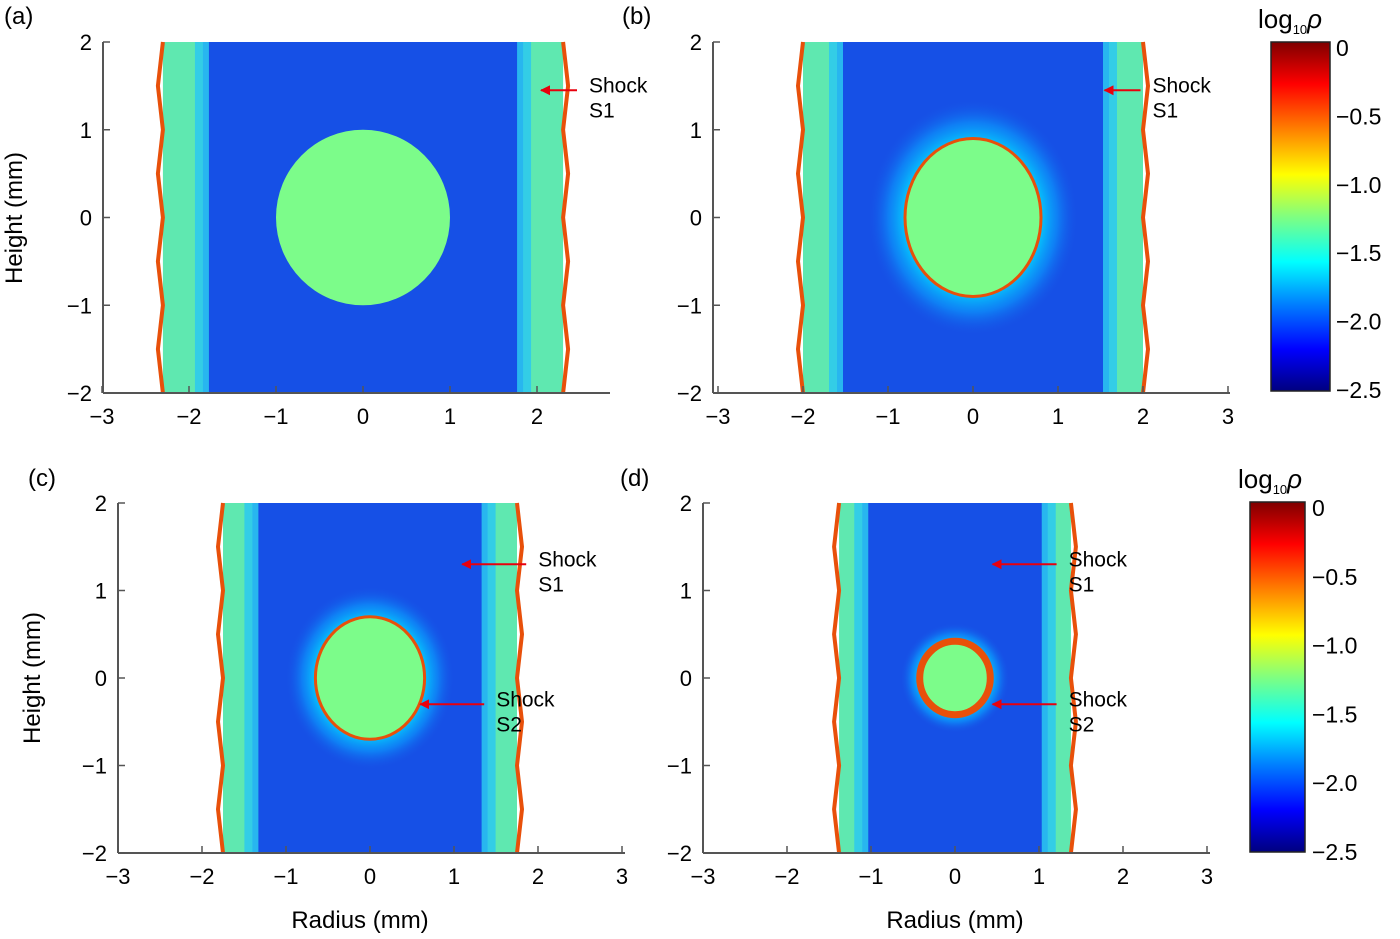 The image size is (1400, 939). I want to click on colorbar-top-gradient, so click(1300, 216).